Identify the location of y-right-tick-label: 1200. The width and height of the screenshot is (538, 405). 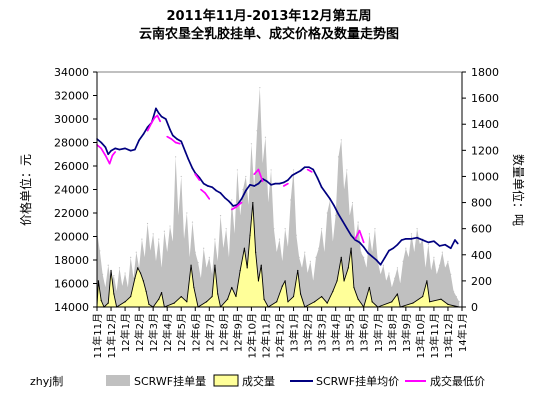
(485, 150).